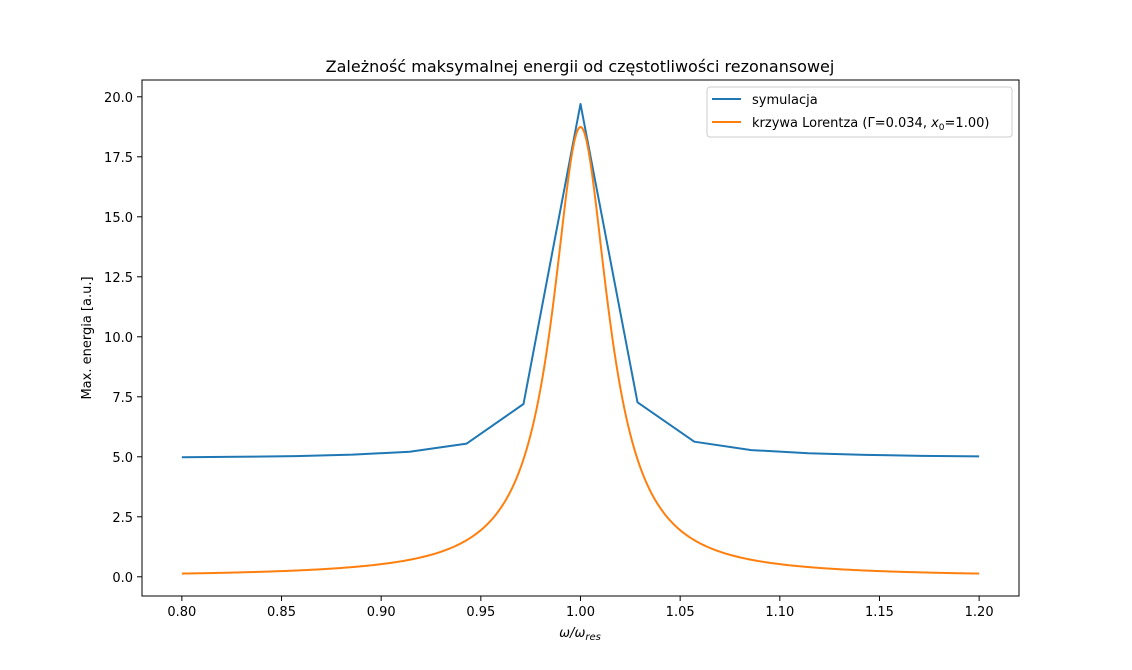  I want to click on legend-label-lorentz-var: x, so click(934, 123).